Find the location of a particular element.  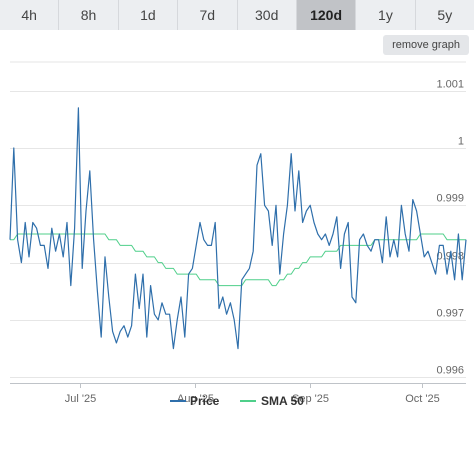

sma-50-line is located at coordinates (238, 260).